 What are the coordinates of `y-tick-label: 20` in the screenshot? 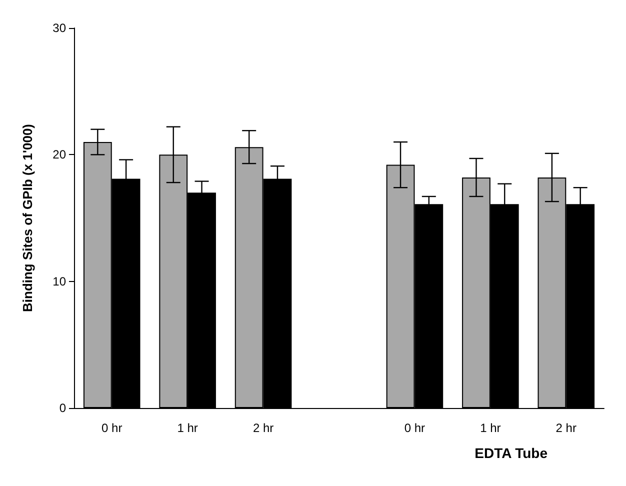 It's located at (59, 155).